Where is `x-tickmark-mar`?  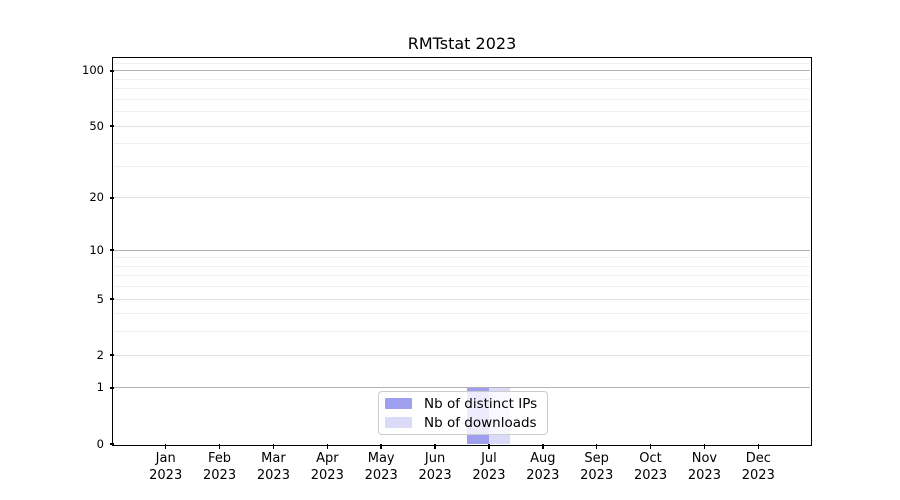 x-tickmark-mar is located at coordinates (273, 446).